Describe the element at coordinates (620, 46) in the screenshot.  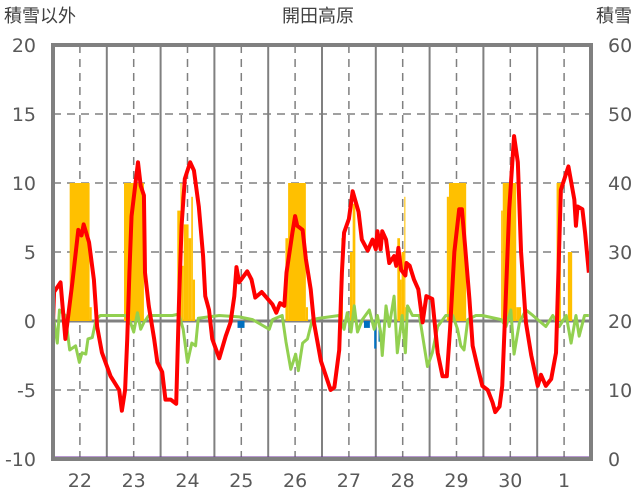
I see `right-tick-label: 60` at that location.